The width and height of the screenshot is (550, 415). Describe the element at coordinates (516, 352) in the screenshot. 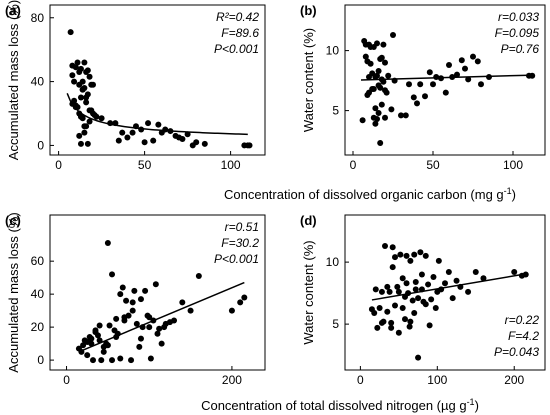

I see `stat-annotation: P=0.043` at that location.